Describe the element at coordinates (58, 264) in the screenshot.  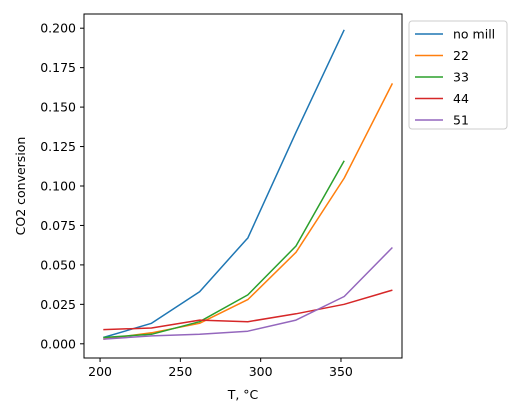
I see `y-tick-label: 0.050` at that location.